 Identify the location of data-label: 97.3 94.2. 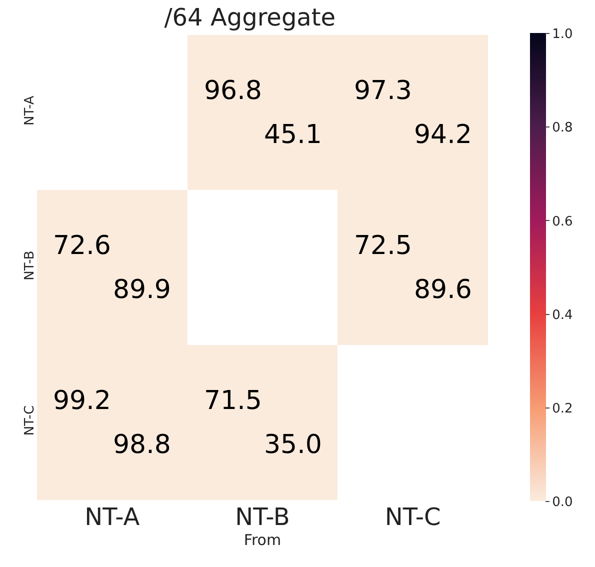
(413, 113).